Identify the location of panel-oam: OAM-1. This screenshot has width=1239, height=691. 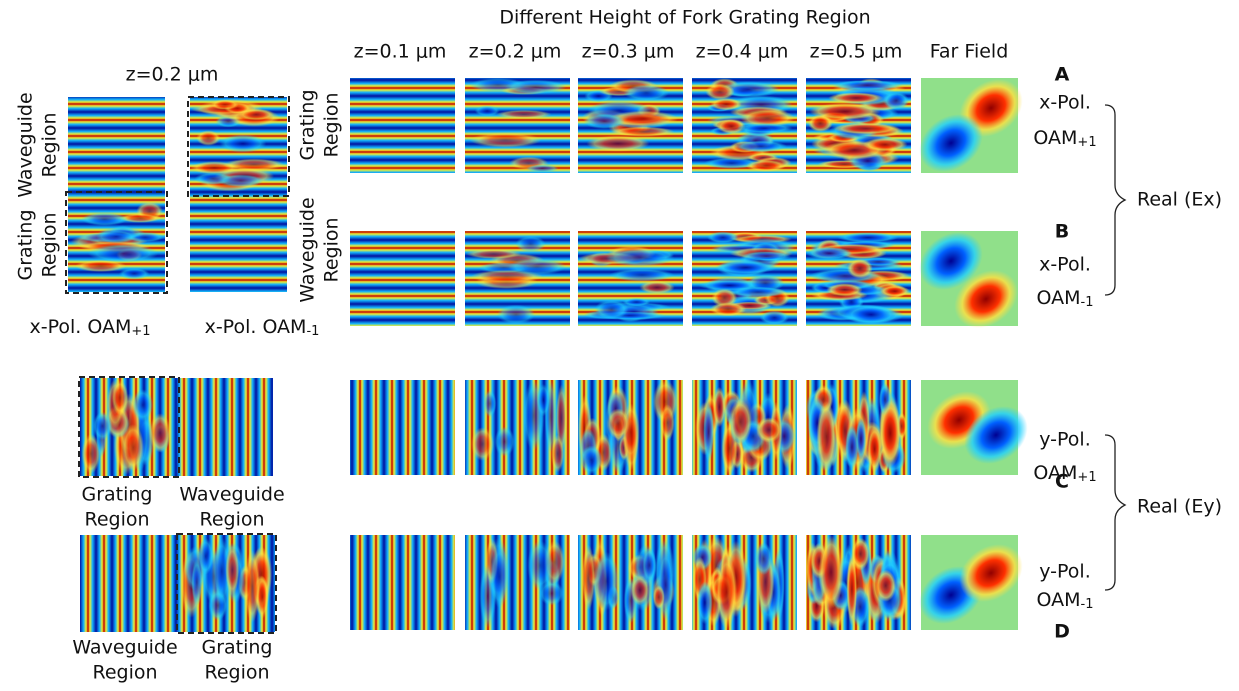
(1065, 600).